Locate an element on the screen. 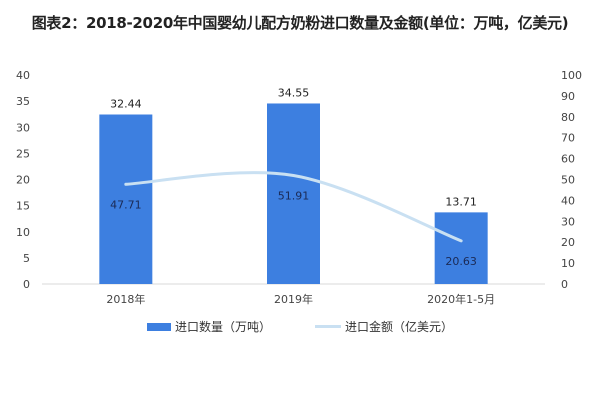 This screenshot has width=600, height=400. y-right-tick: 20 is located at coordinates (568, 242).